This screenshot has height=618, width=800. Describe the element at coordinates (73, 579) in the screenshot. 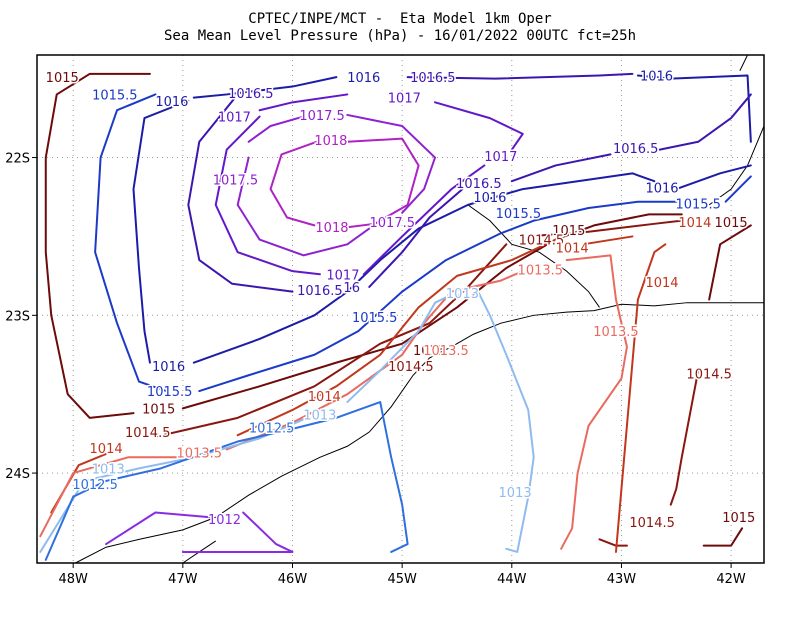

I see `x-tick-label-0: 48W` at that location.